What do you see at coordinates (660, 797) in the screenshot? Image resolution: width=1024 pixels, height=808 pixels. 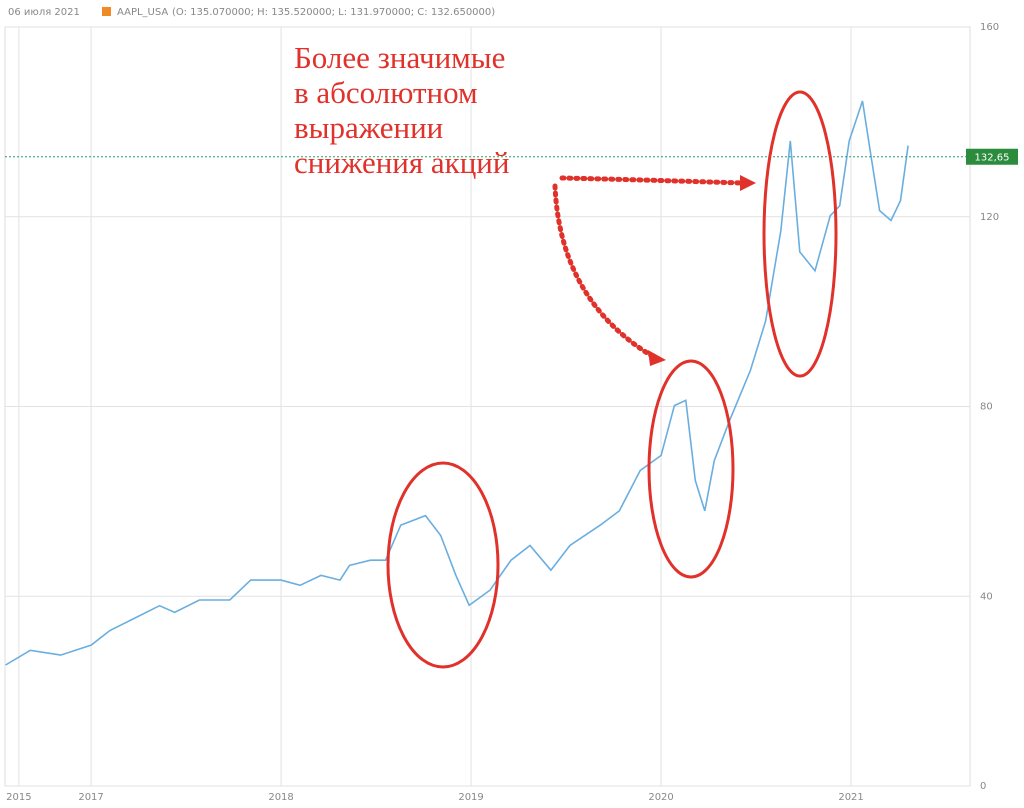 I see `x-tick-label: 2020` at bounding box center [660, 797].